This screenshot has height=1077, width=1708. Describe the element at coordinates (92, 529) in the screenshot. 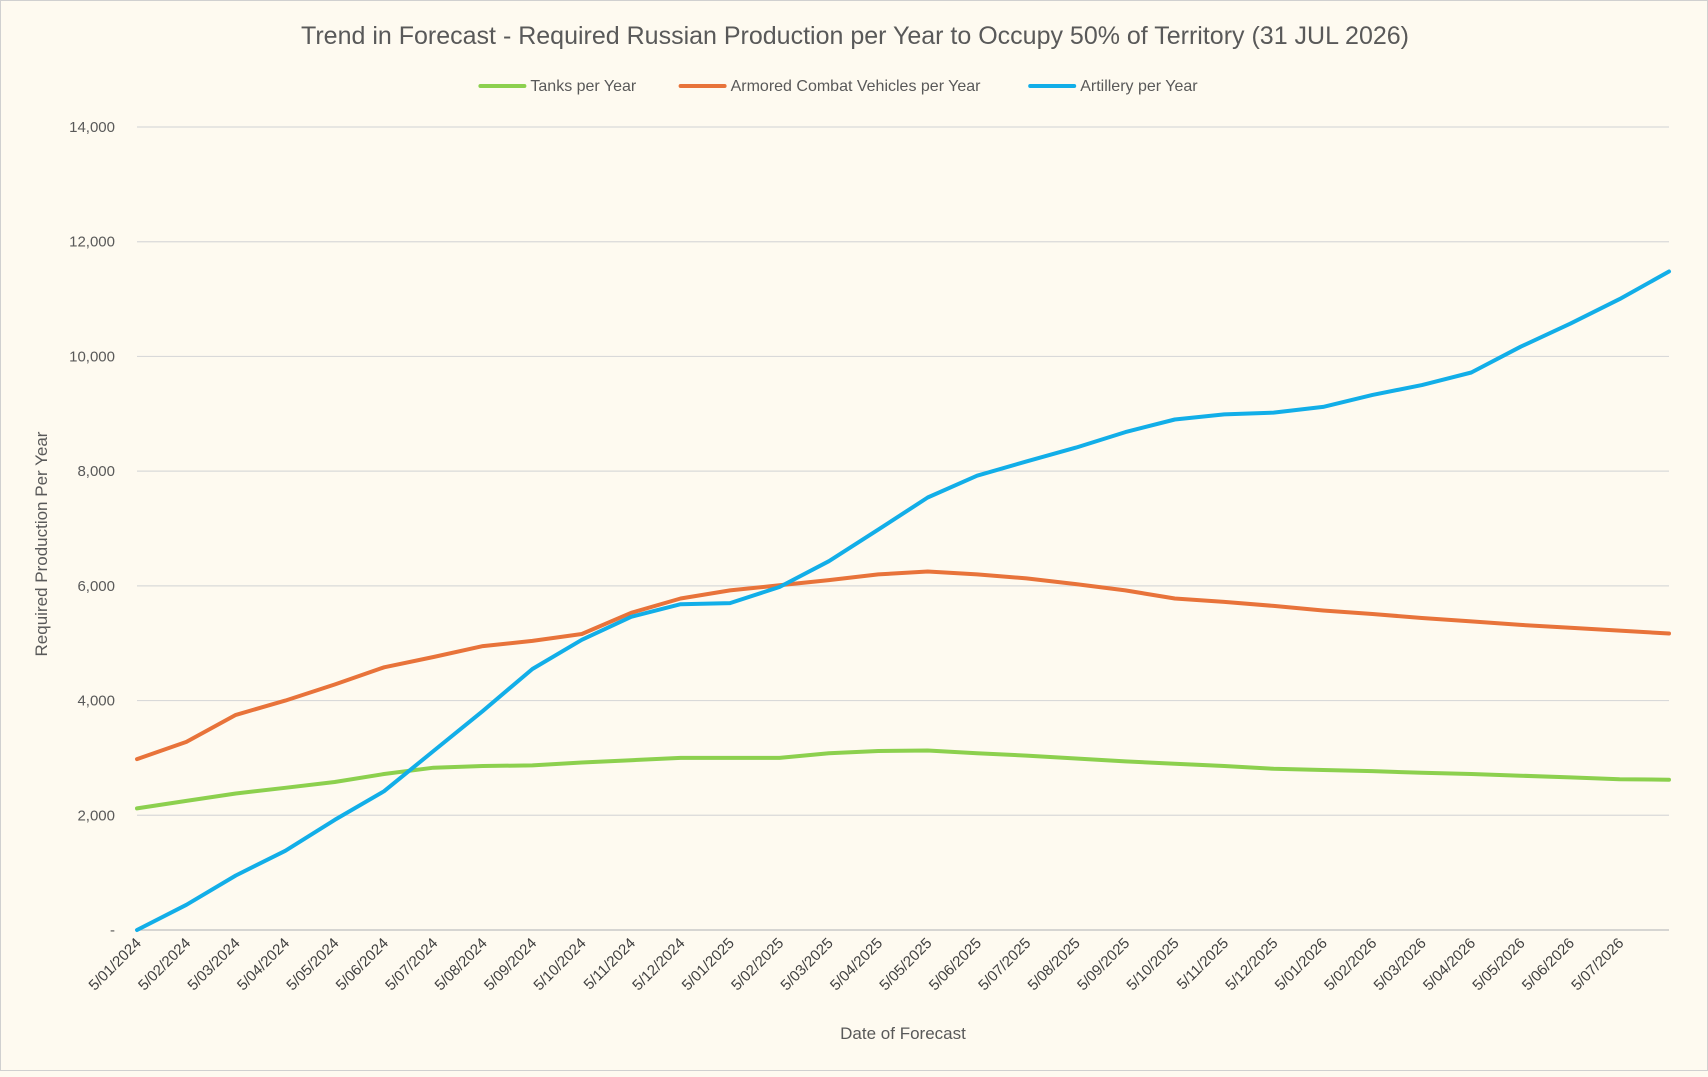

I see `y-axis-ticks: - 2,000 4,000 6,000 8,000 10,000 12,000 14,000` at that location.